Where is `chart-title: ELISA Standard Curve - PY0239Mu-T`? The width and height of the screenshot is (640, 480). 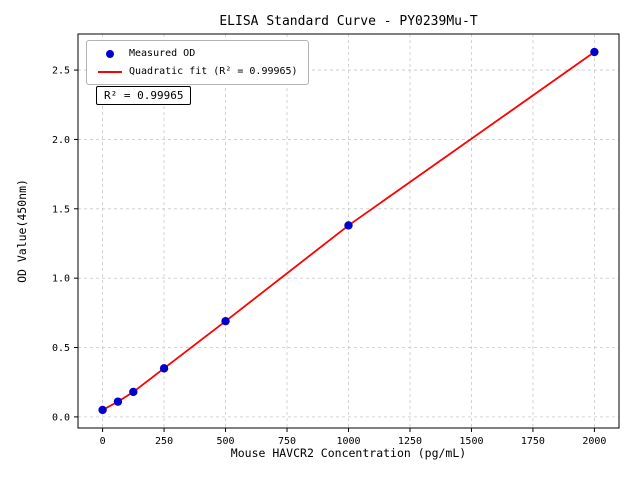 chart-title: ELISA Standard Curve - PY0239Mu-T is located at coordinates (348, 21).